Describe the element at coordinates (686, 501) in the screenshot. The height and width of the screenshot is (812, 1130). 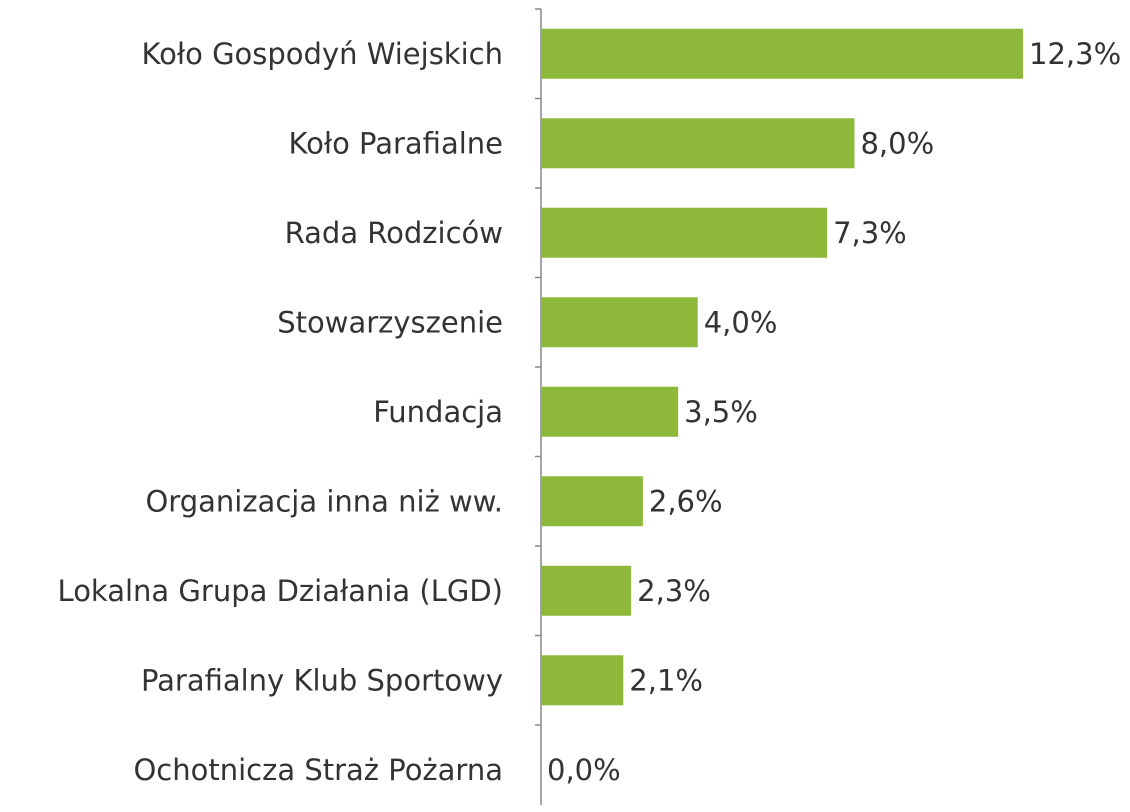
I see `value-label: 2,6%` at that location.